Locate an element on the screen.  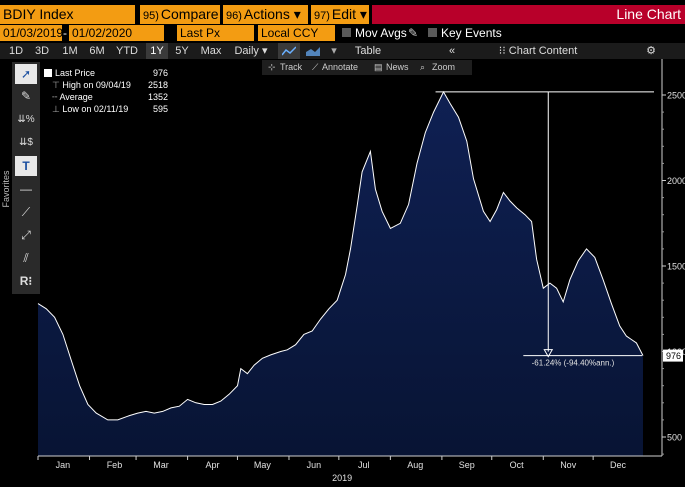
period-1d: 1D is located at coordinates (16, 51).